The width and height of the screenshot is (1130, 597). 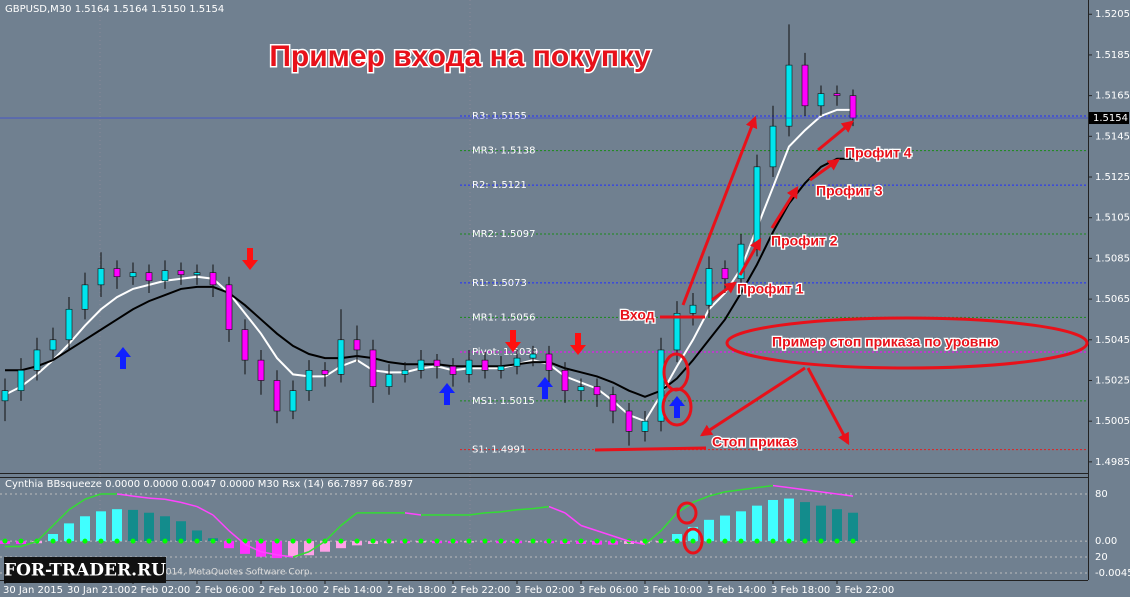 I want to click on stop-example-label: Пример стоп приказа по уровню, so click(x=885, y=342).